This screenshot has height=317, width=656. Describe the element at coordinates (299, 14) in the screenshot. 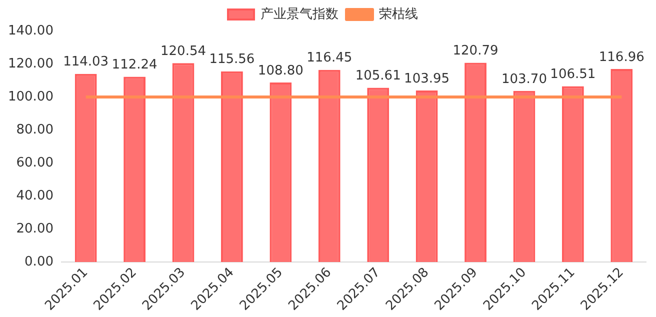

I see `legend-label: 产业景气指数` at that location.